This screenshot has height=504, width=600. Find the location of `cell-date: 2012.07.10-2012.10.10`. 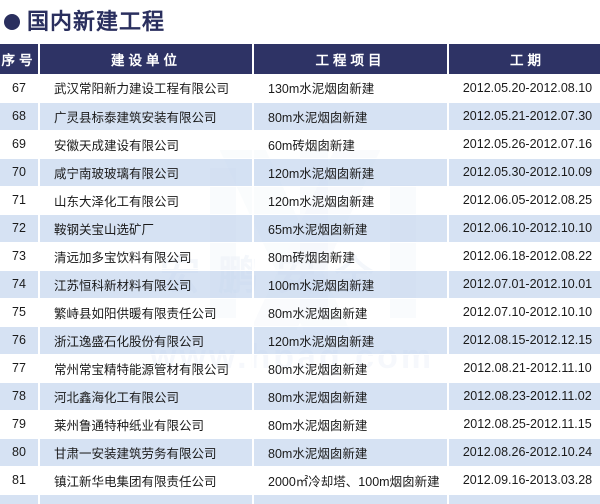

cell-date: 2012.07.10-2012.10.10 is located at coordinates (524, 312).